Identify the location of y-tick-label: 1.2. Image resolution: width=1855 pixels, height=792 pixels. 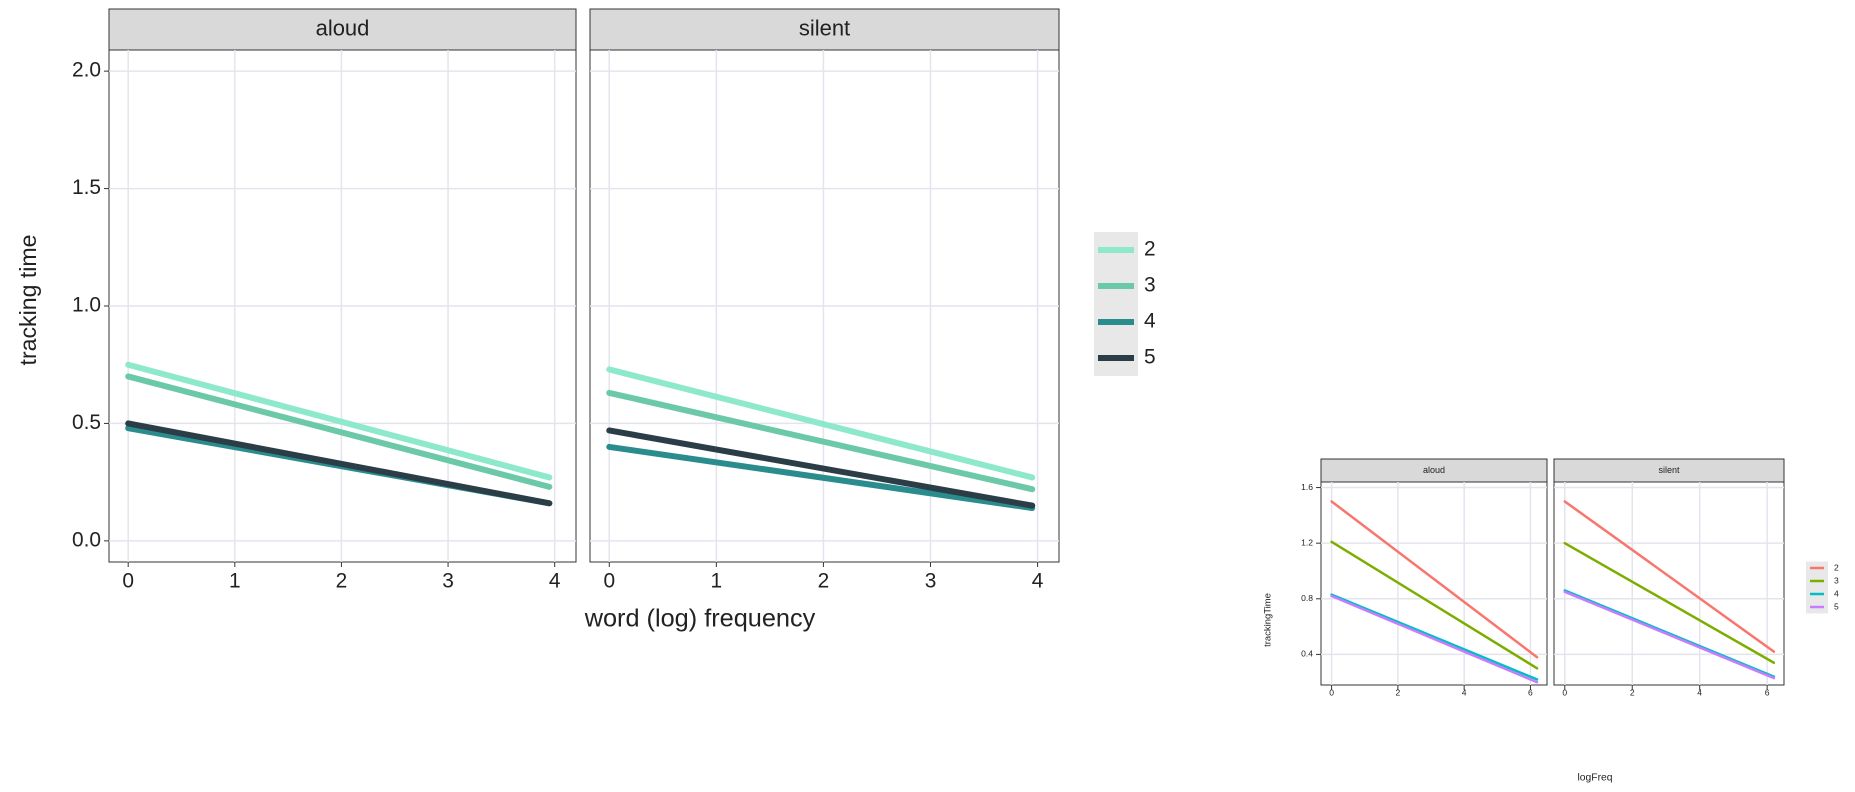
(1307, 542).